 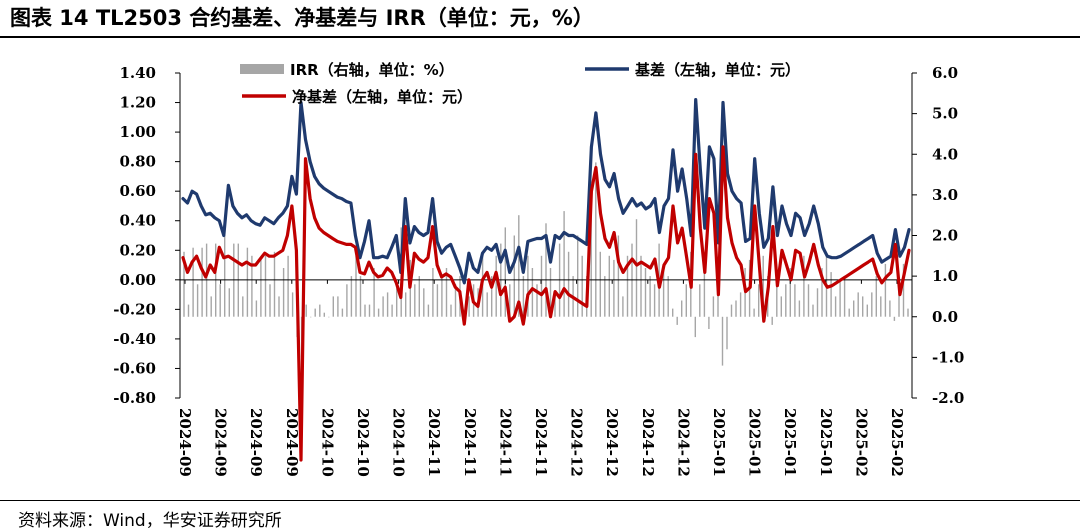 I want to click on legend-swatch-irr, so click(x=262, y=69).